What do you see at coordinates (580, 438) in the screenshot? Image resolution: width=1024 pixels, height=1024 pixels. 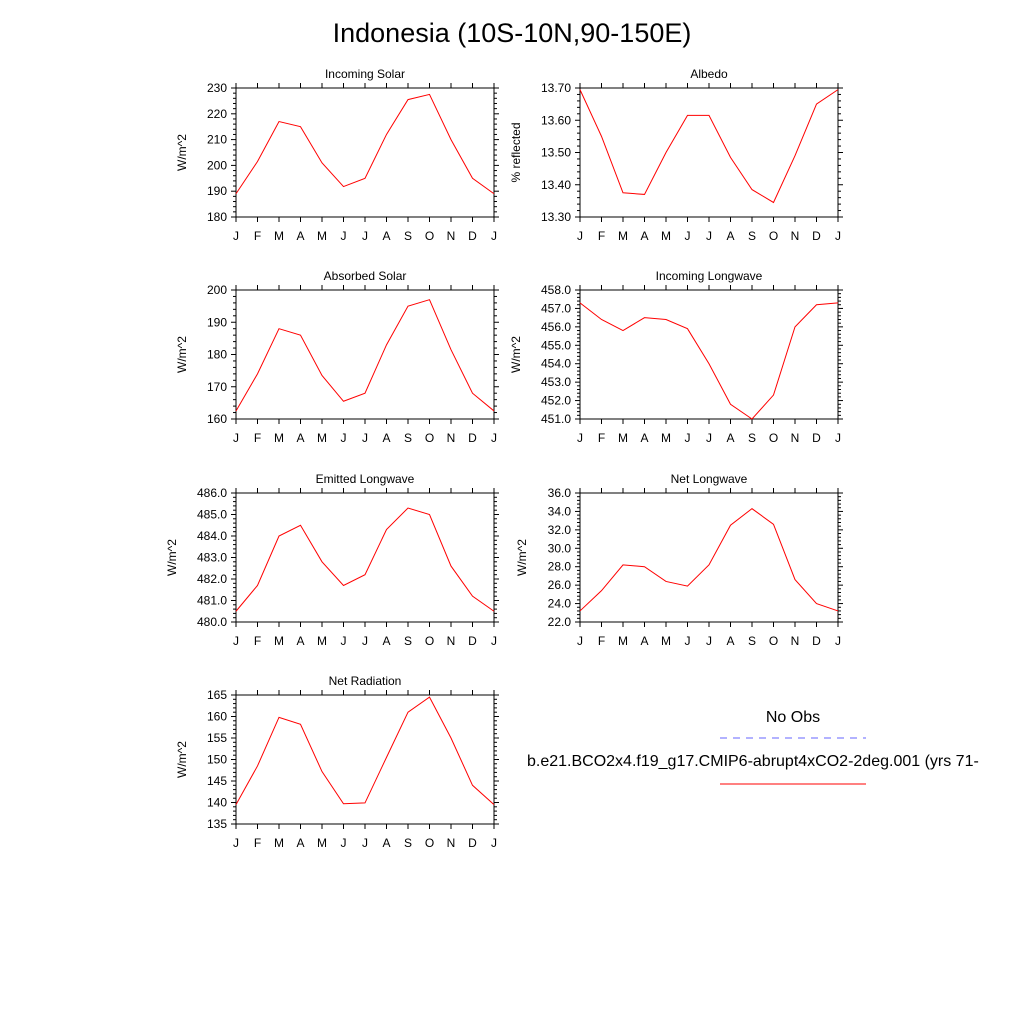 I see `panel-4-xtick-label: J` at bounding box center [580, 438].